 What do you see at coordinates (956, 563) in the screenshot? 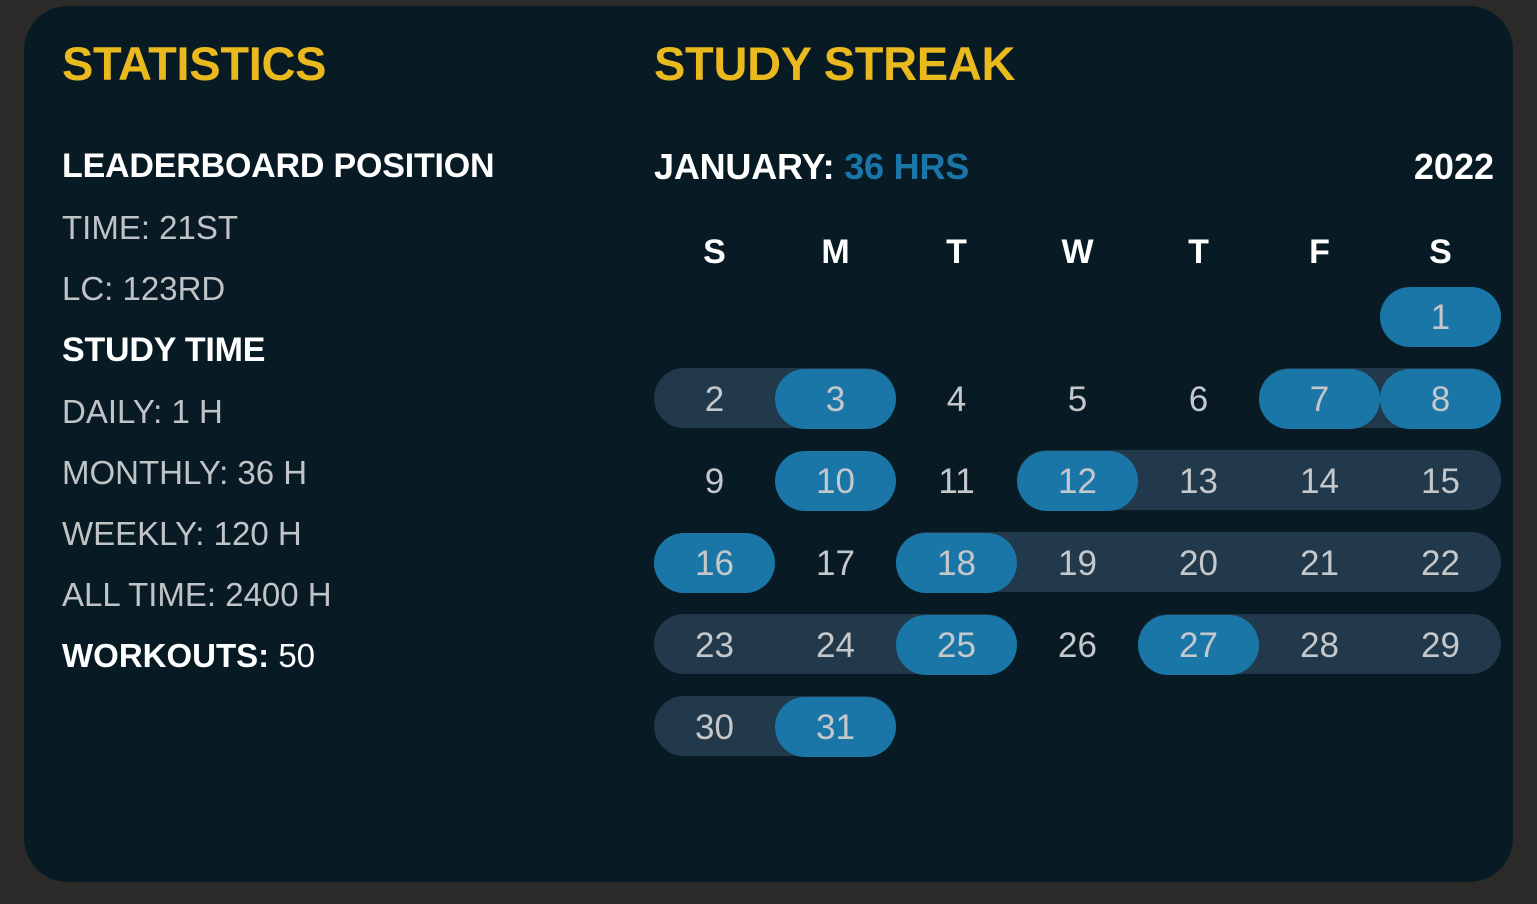
I see `calendar-day-18: 18` at bounding box center [956, 563].